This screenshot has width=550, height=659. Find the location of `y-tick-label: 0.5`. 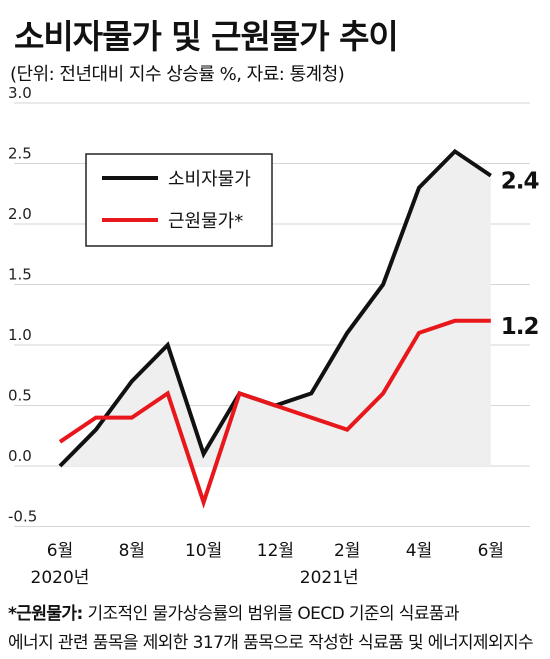

y-tick-label: 0.5 is located at coordinates (20, 396).